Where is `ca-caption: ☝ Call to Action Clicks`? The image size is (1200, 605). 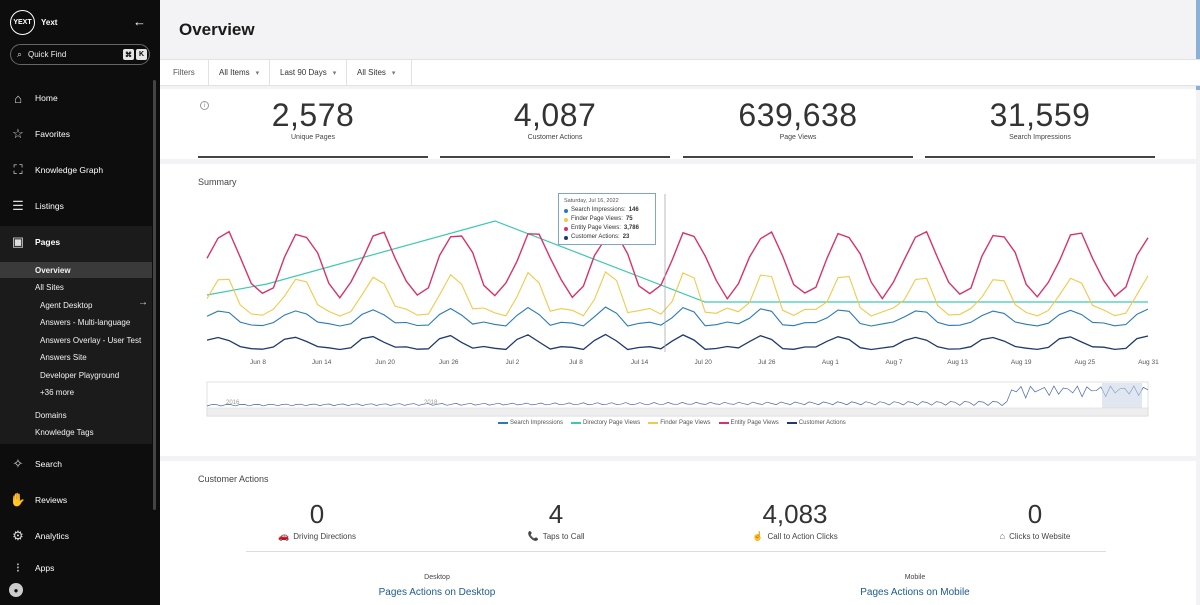
ca-caption: ☝ Call to Action Clicks is located at coordinates (795, 536).